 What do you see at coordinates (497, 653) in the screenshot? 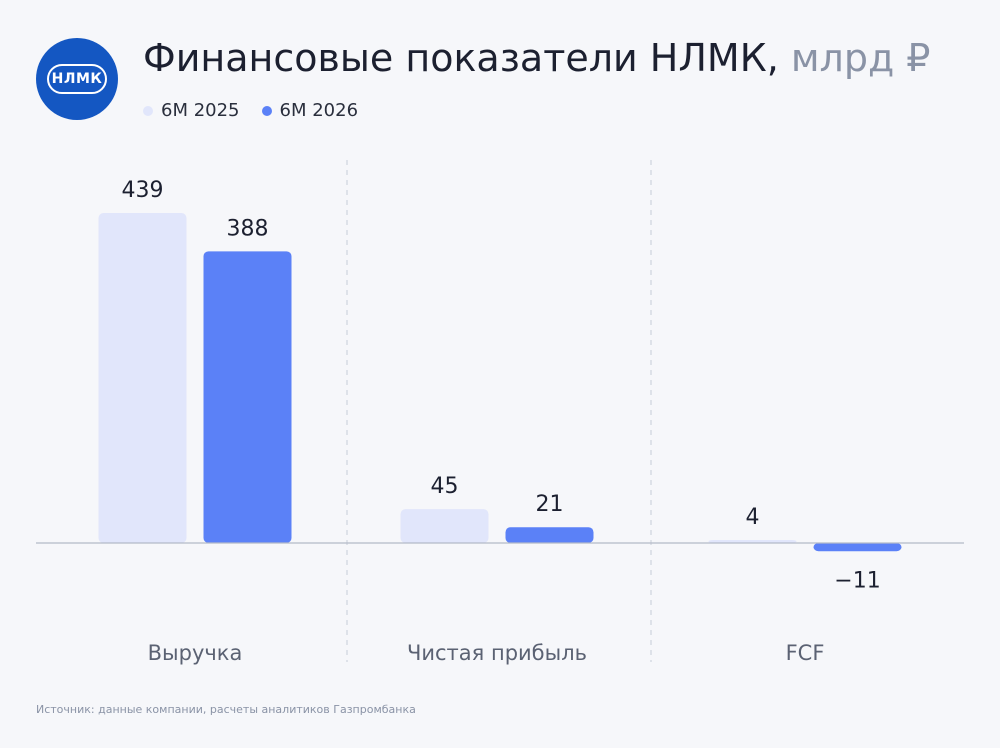
I see `category-label: Чистая прибыль` at bounding box center [497, 653].